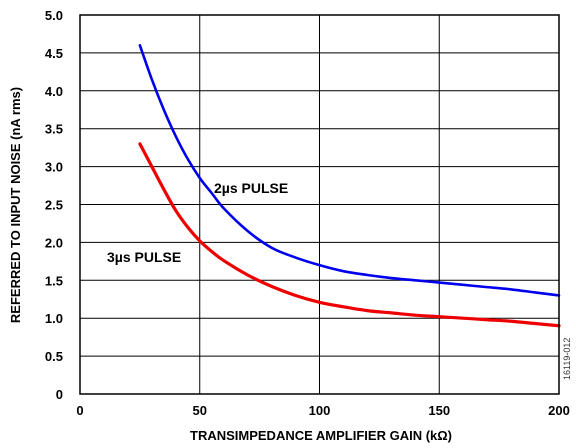  What do you see at coordinates (567, 359) in the screenshot?
I see `figure-id: 16119-012` at bounding box center [567, 359].